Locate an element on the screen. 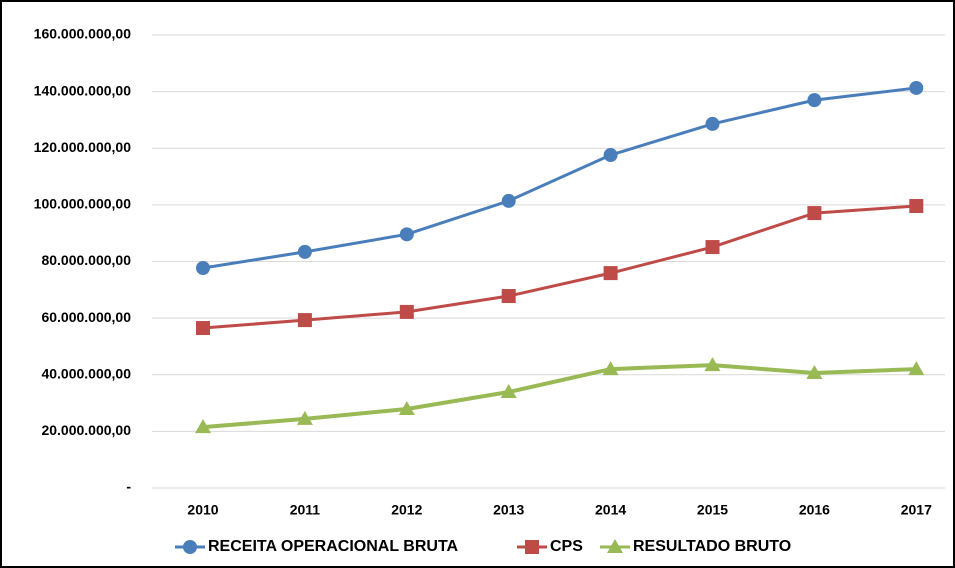 Image resolution: width=955 pixels, height=568 pixels. x-tick-label: 2016 is located at coordinates (814, 510).